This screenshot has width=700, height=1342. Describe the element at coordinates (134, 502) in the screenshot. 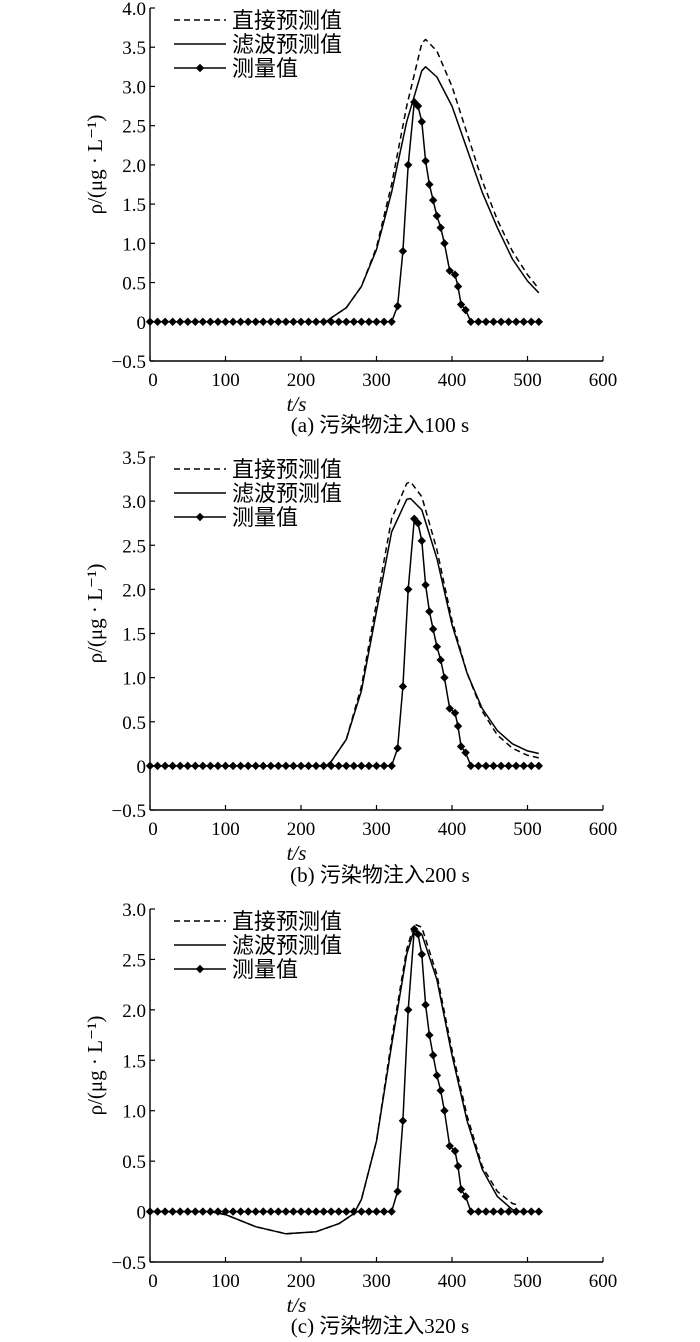

I see `y-tick-label: 3.0` at that location.